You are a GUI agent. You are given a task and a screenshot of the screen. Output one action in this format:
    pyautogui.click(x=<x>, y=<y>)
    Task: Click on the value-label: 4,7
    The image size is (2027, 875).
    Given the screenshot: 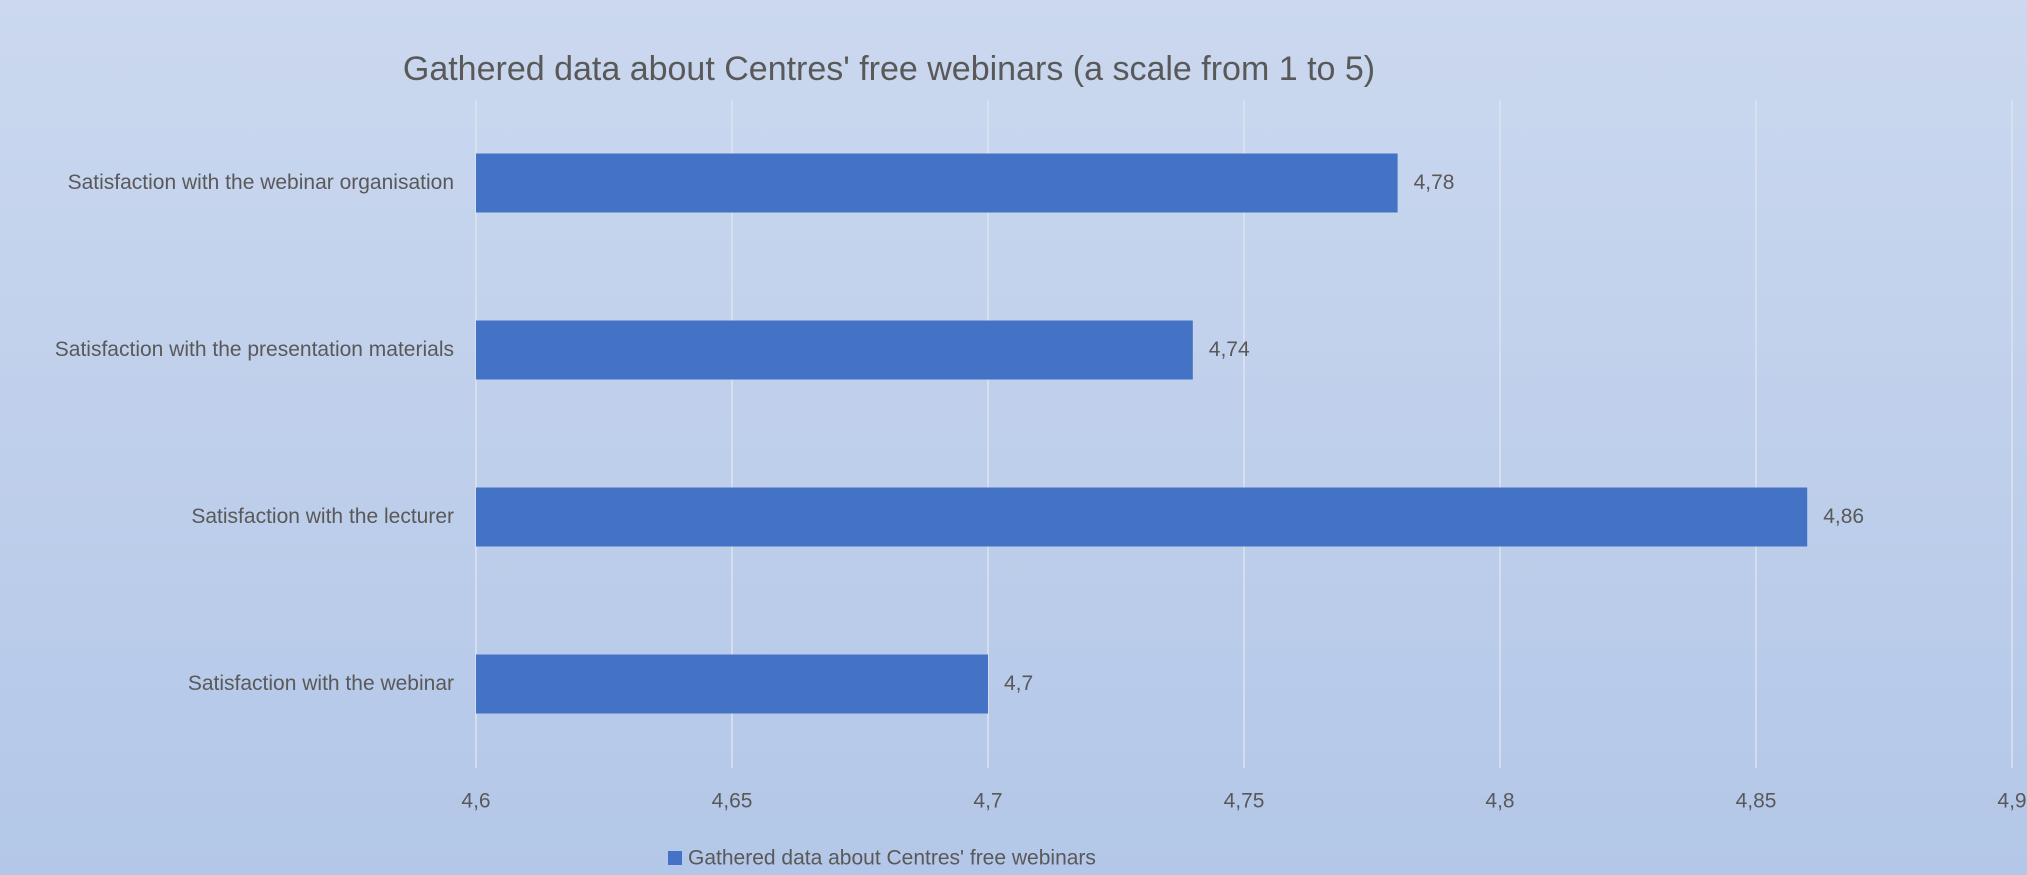 What is the action you would take?
    pyautogui.click(x=1018, y=683)
    